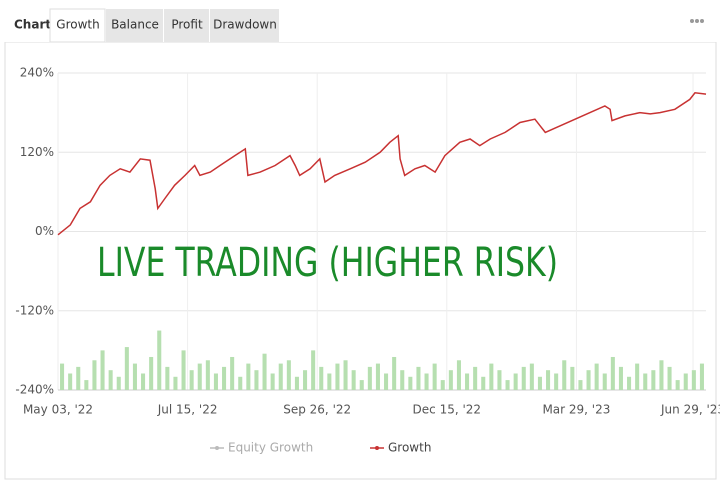 Image resolution: width=720 pixels, height=480 pixels. I want to click on y-tick-label: -120%, so click(34, 310).